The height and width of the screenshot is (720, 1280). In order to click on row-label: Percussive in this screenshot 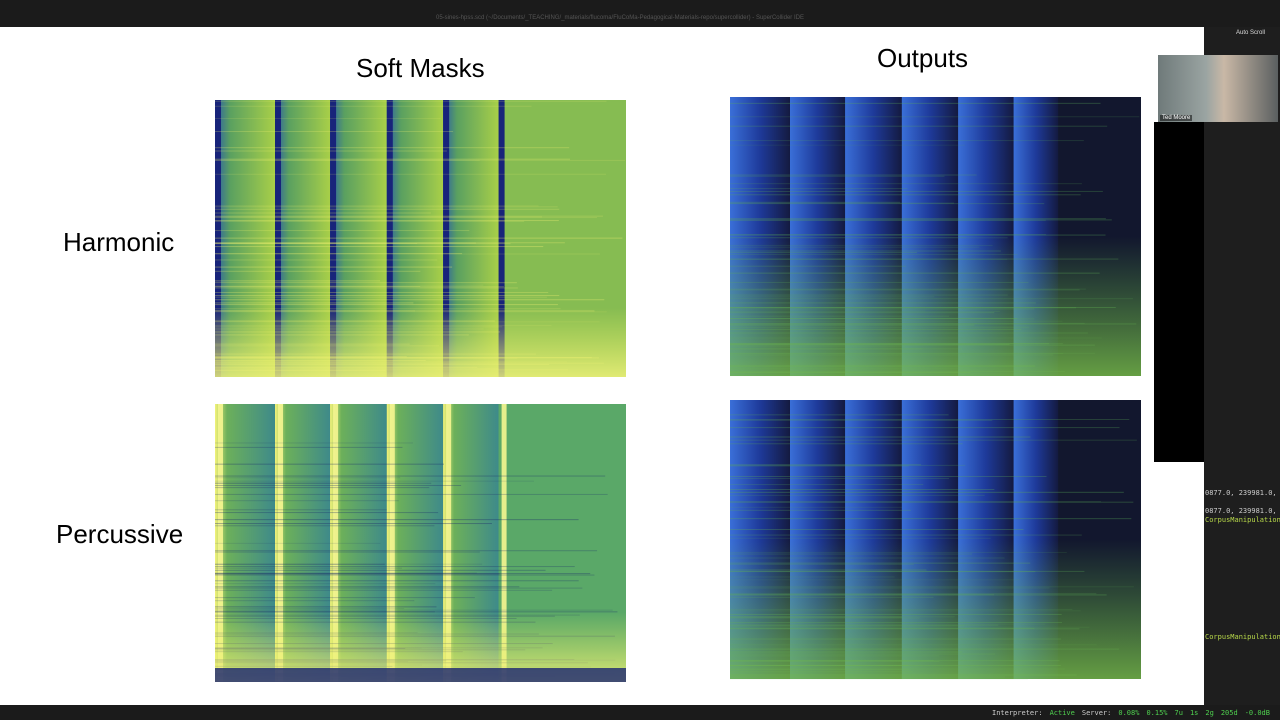, I will do `click(120, 534)`.